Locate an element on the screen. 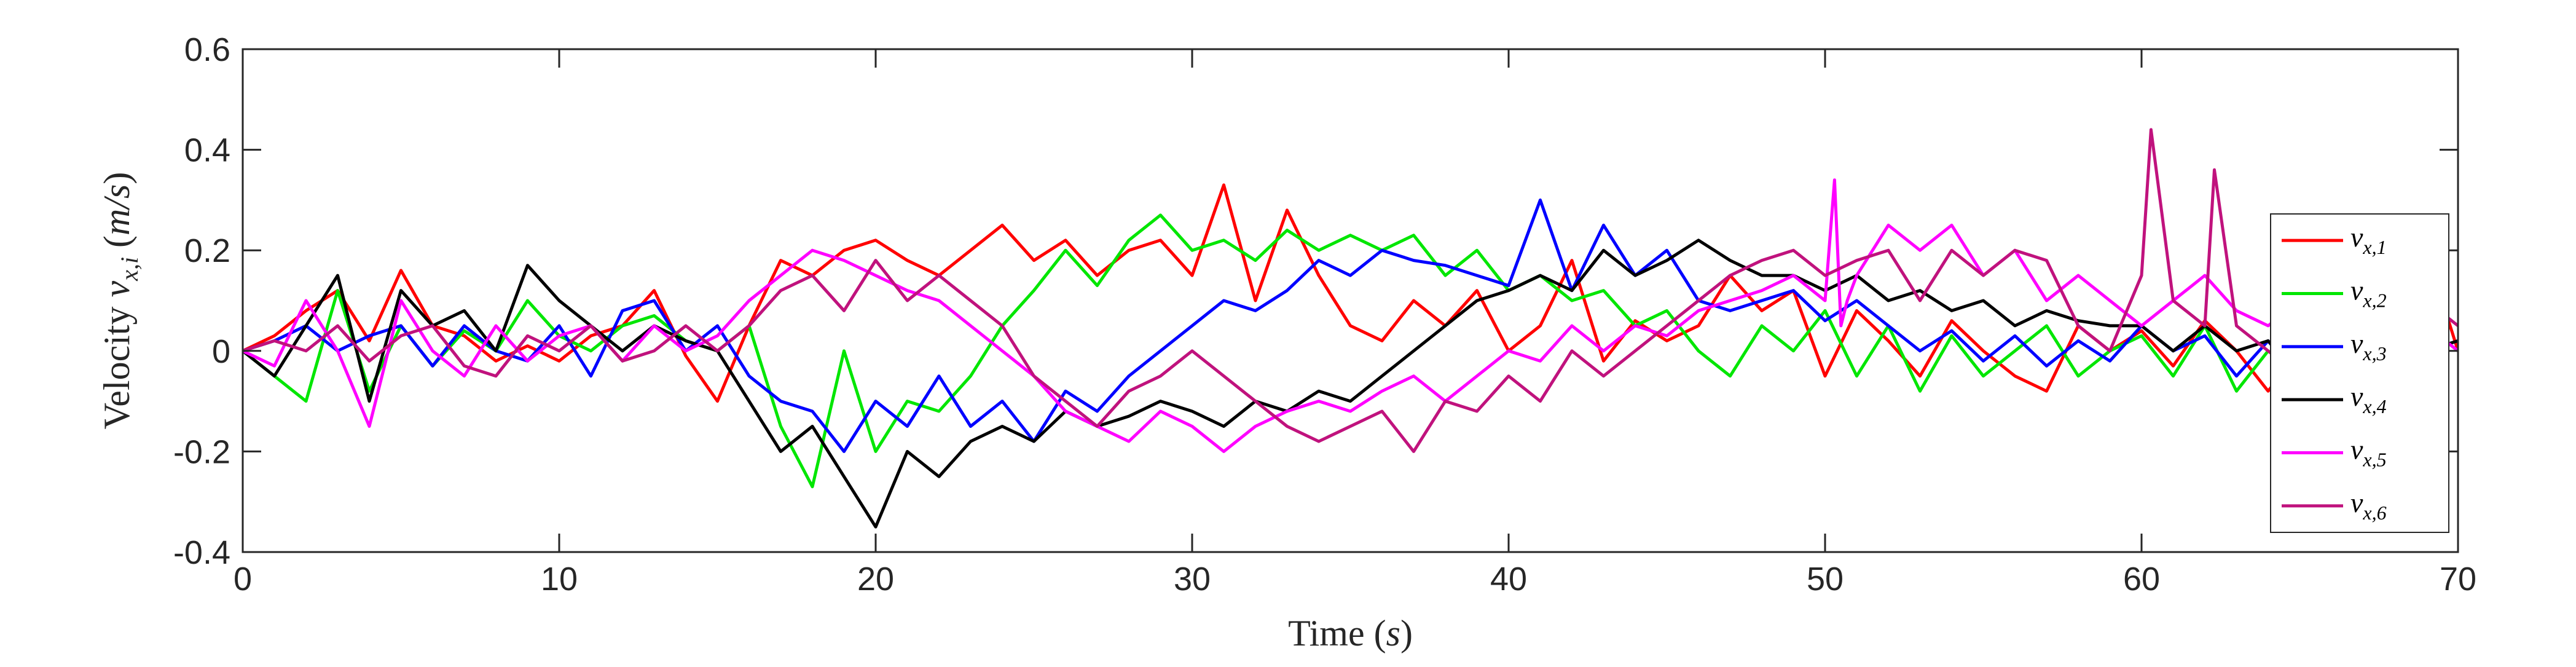  y-tick-label: 0.2 is located at coordinates (207, 251).